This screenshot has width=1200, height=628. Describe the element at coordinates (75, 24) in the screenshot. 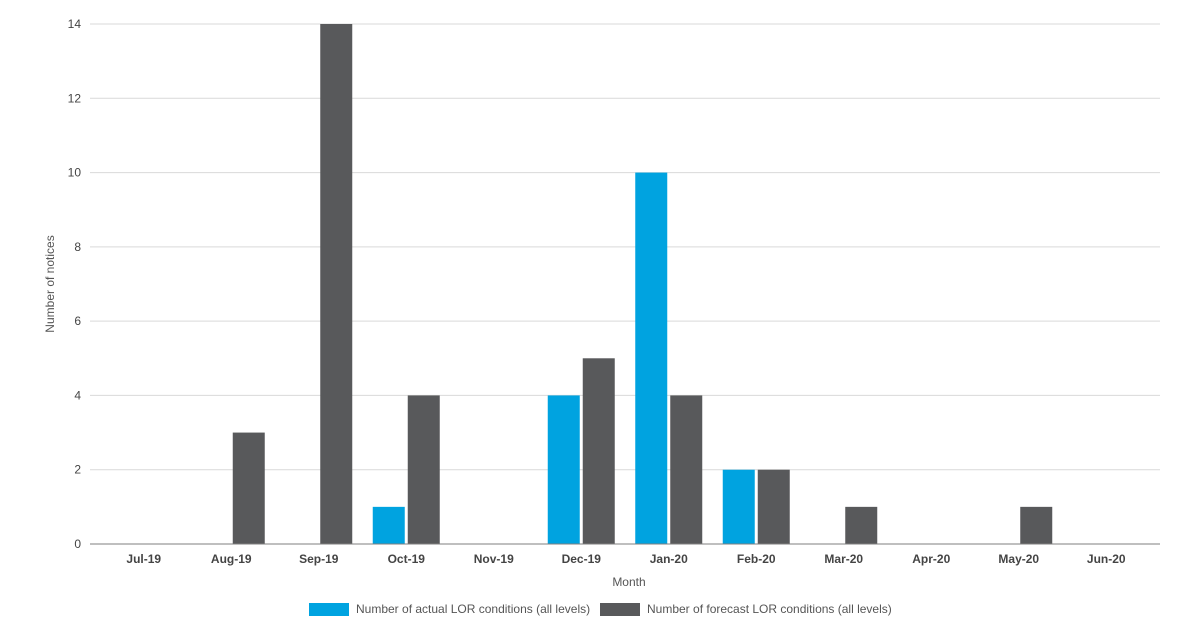

I see `y-tick-label: 14` at that location.